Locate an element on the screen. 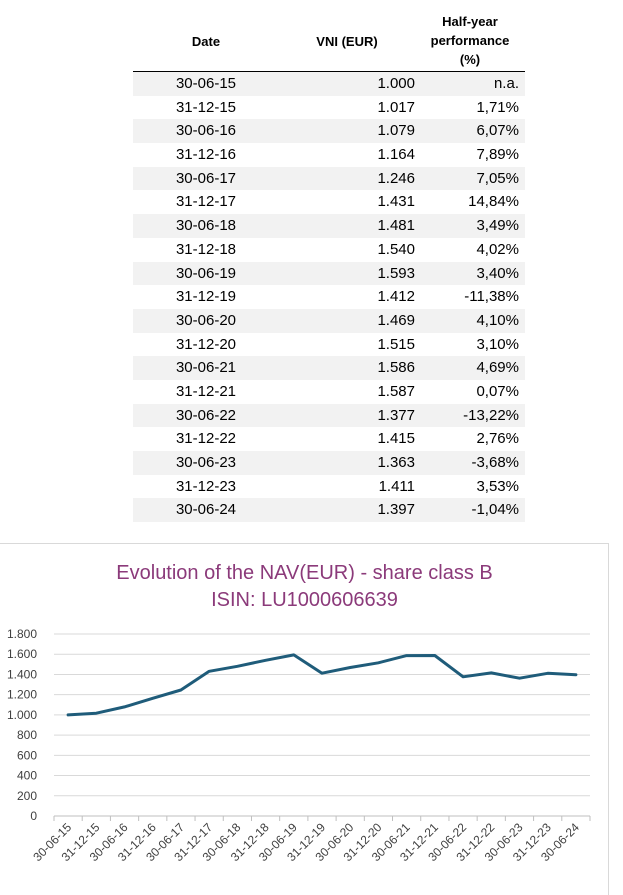 The image size is (623, 895). table-row: 30-06-23 1.363 -3,68% is located at coordinates (329, 463).